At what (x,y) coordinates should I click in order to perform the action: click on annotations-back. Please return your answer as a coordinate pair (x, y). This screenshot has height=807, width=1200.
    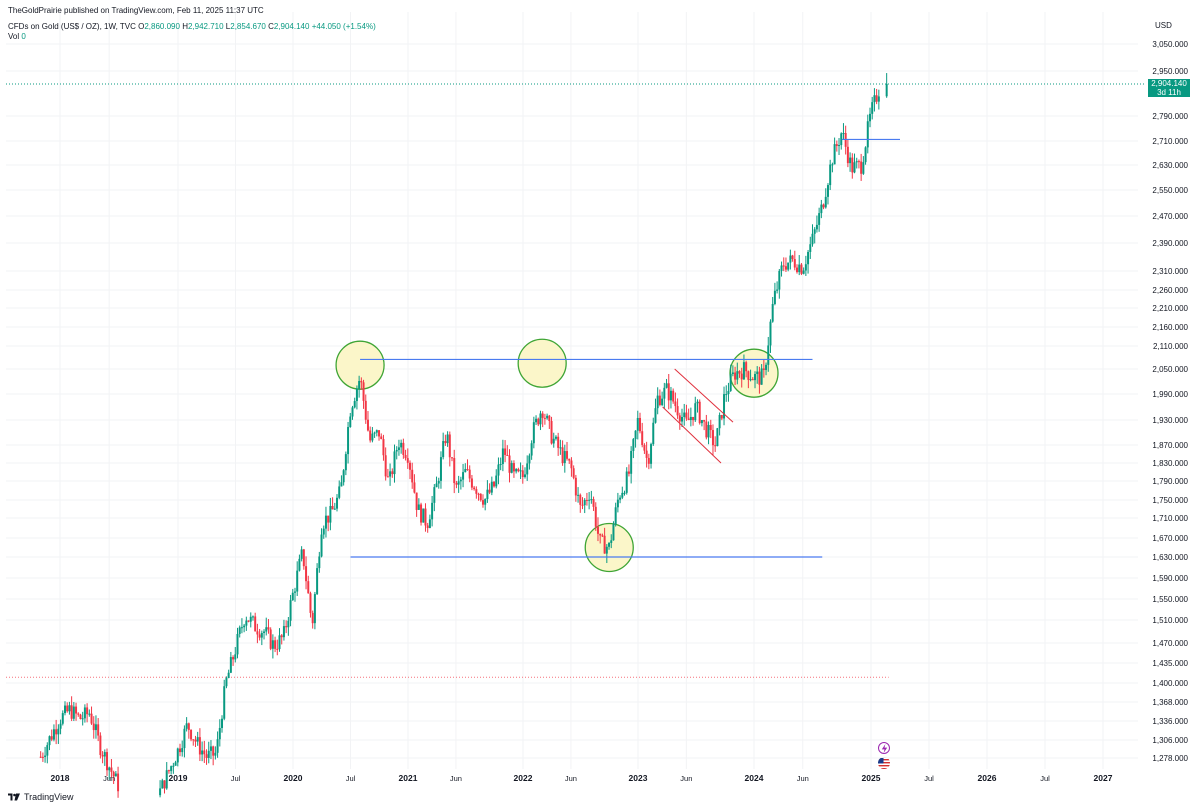
    Looking at the image, I should click on (557, 455).